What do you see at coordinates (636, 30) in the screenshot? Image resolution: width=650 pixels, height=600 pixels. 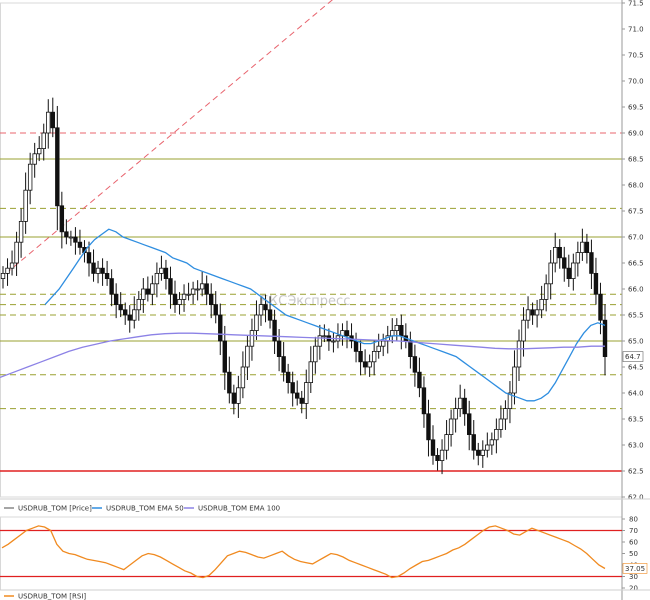 I see `y-tick-label: 71.0` at bounding box center [636, 30].